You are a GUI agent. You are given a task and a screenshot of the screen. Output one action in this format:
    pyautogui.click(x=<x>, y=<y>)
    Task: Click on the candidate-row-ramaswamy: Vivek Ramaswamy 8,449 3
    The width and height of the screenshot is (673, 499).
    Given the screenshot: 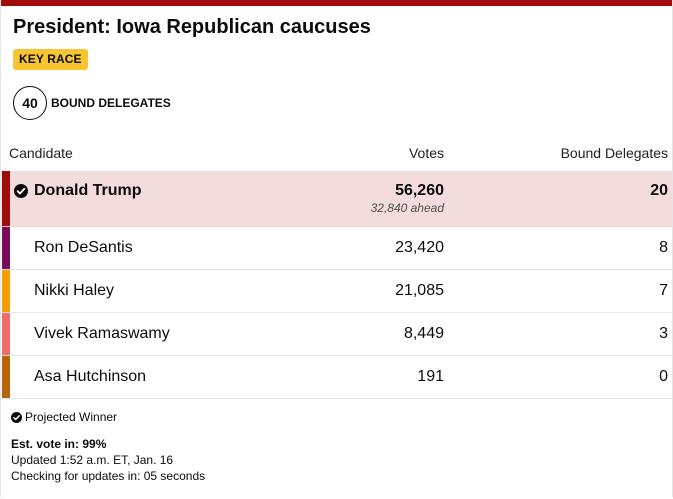 What is the action you would take?
    pyautogui.click(x=336, y=334)
    